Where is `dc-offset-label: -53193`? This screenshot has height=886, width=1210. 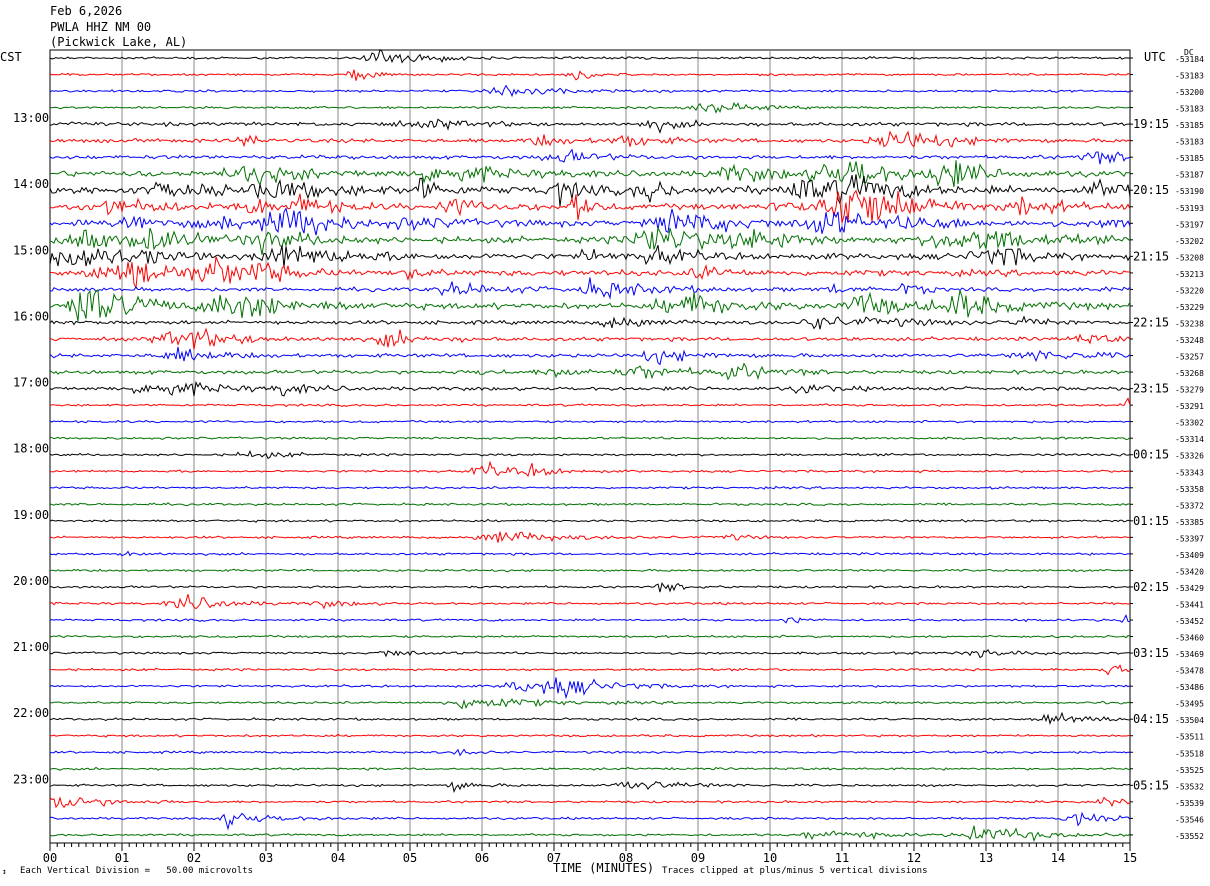
dc-offset-label: -53193 is located at coordinates (1189, 208).